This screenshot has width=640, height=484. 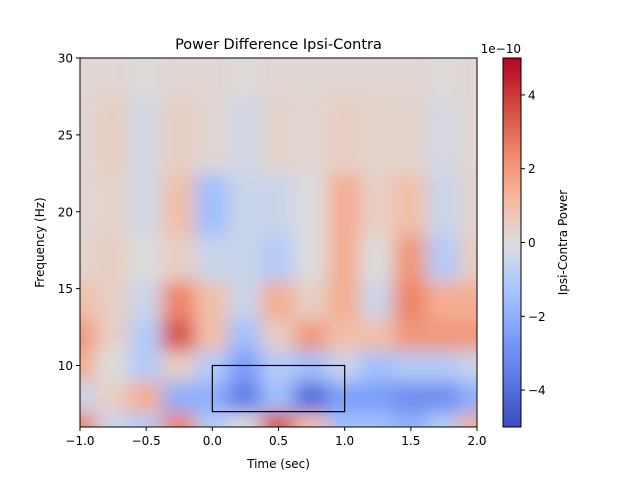 What do you see at coordinates (532, 95) in the screenshot?
I see `colorbar-tick-label: 4` at bounding box center [532, 95].